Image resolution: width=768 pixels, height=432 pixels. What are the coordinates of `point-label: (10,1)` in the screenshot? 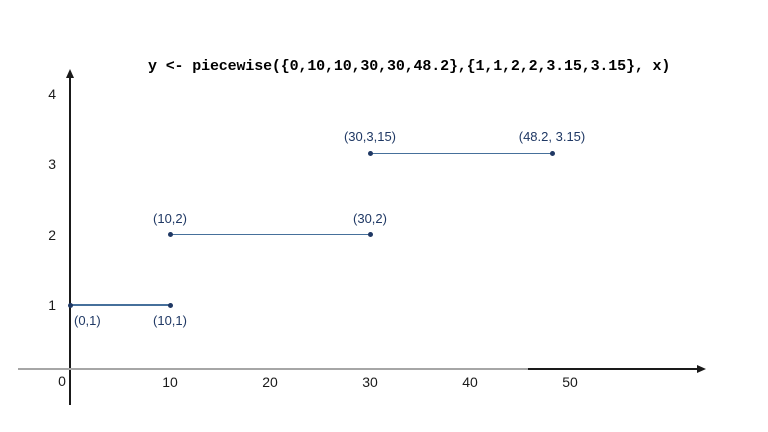 It's located at (170, 320).